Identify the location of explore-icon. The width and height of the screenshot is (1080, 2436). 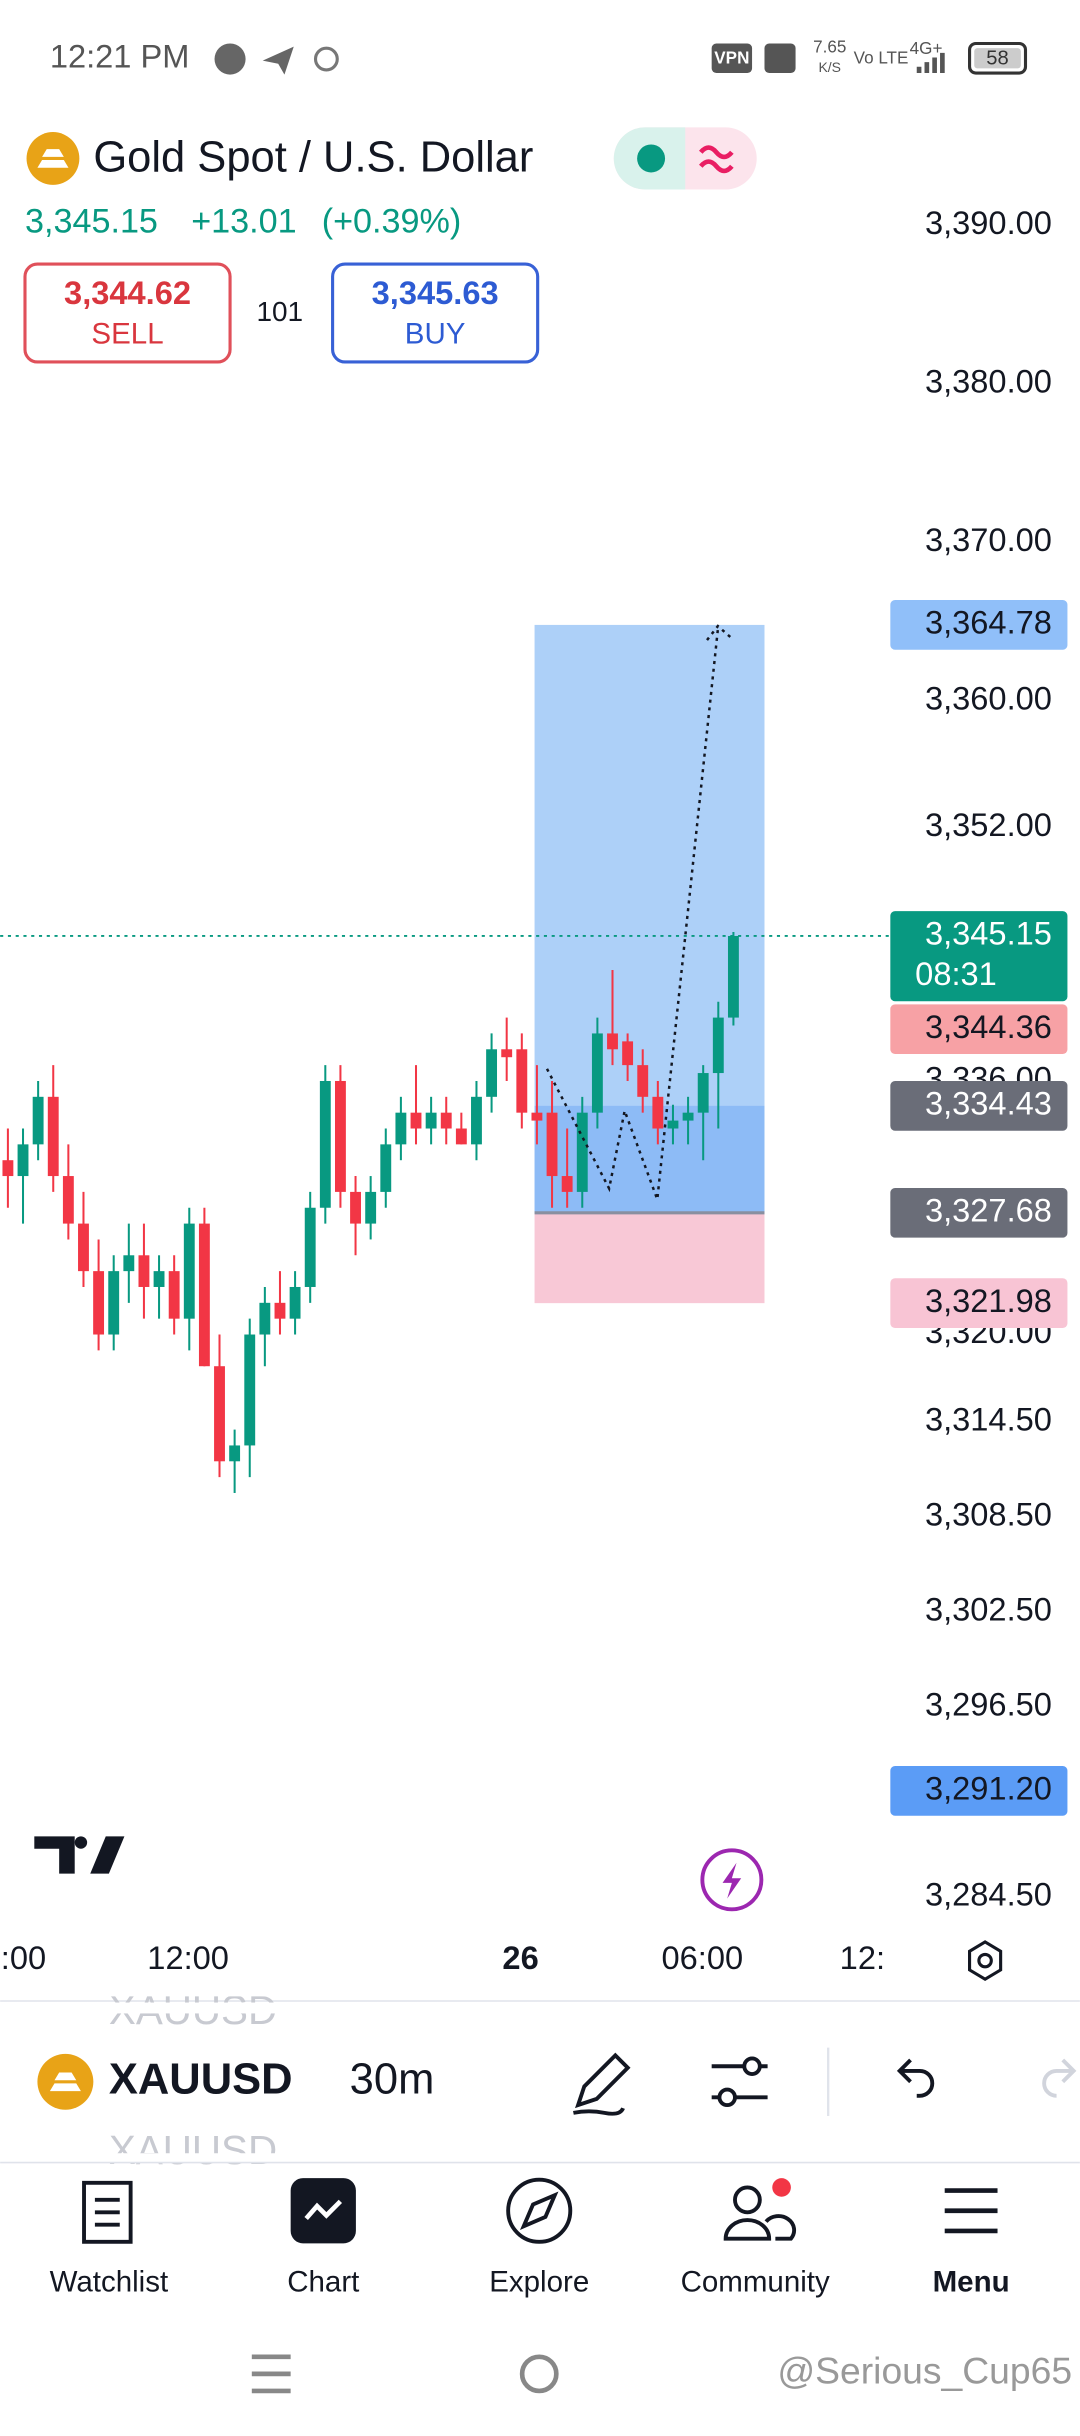
(539, 2210).